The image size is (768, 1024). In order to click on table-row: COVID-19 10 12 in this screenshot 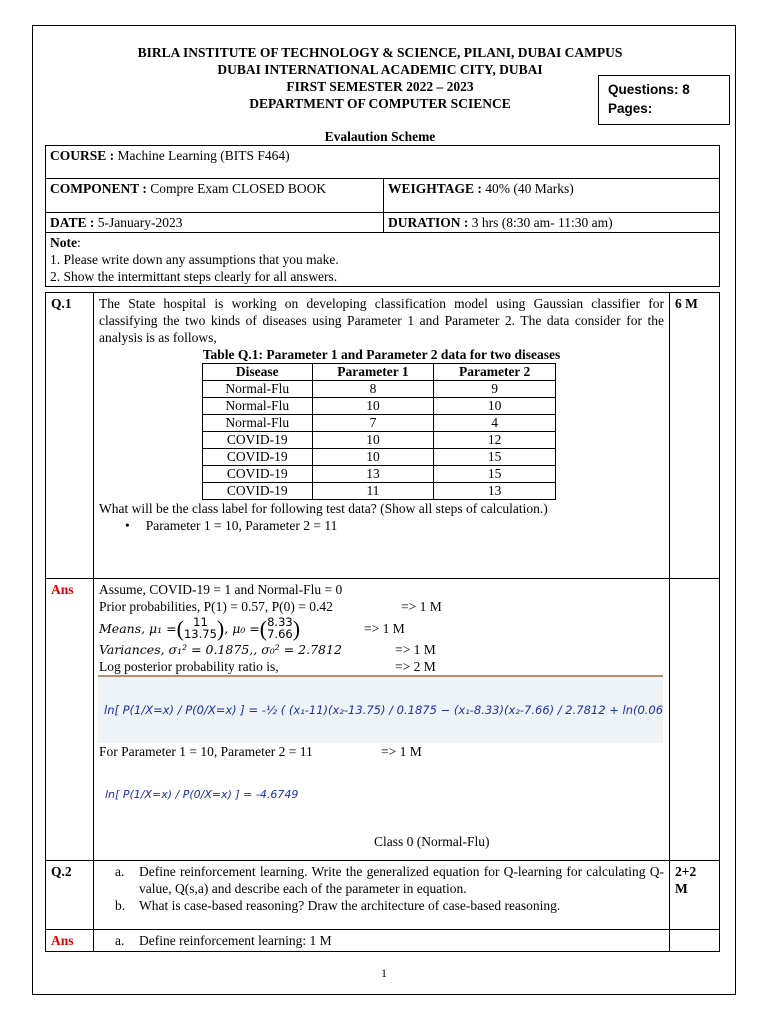, I will do `click(379, 440)`.